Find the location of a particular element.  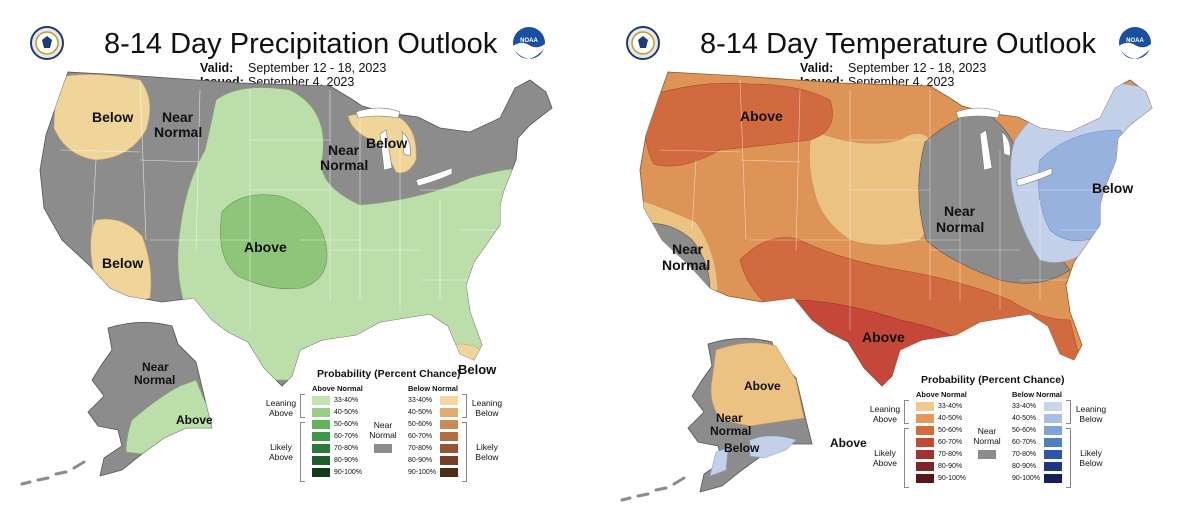

legend-above-range: 40-50% is located at coordinates (346, 412).